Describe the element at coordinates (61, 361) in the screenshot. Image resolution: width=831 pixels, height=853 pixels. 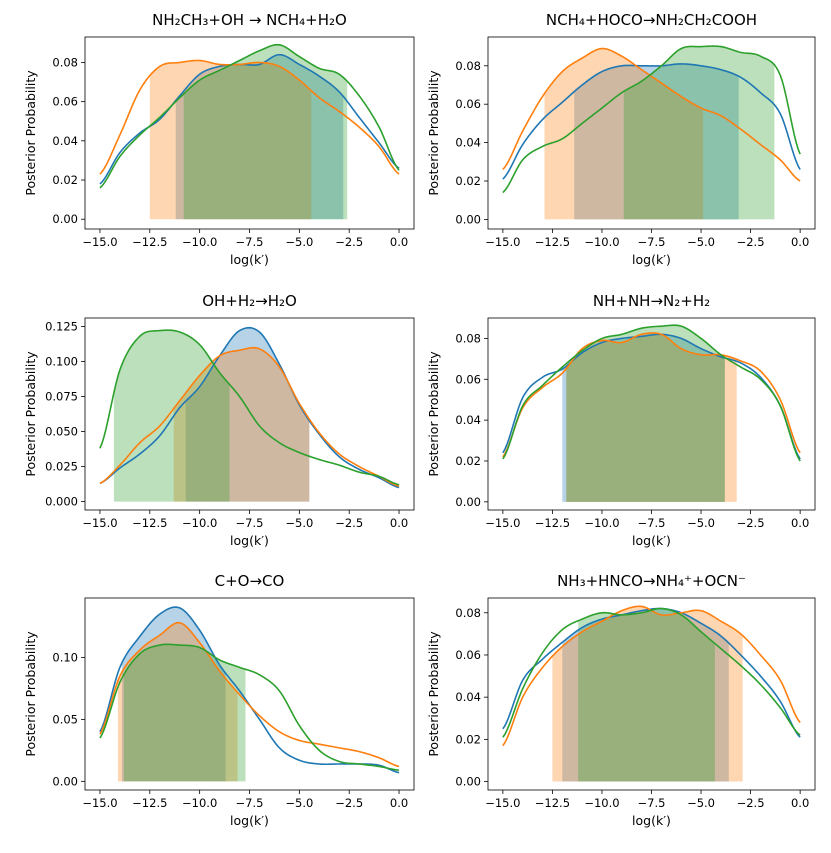
I see `y-tick-label: 0.100` at that location.